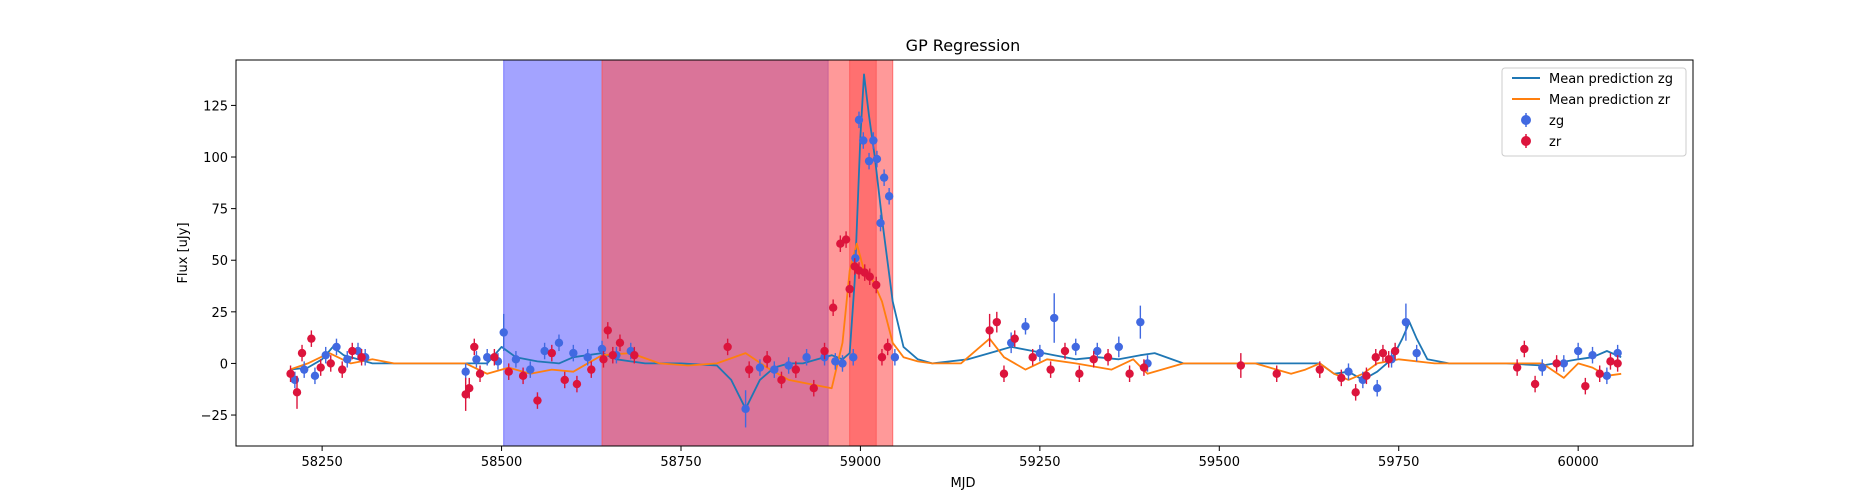 The height and width of the screenshot is (504, 1875). Describe the element at coordinates (224, 364) in the screenshot. I see `y-tick-label: 0` at that location.